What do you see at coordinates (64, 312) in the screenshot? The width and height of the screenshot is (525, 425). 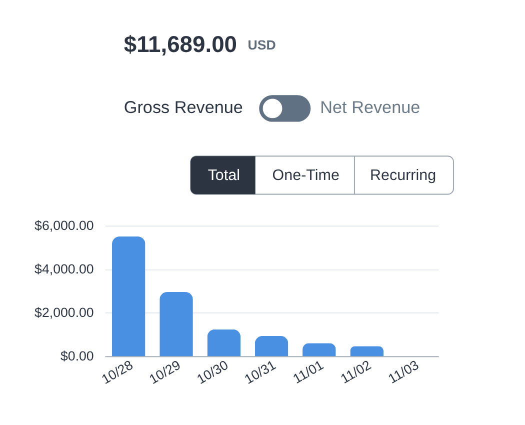 I see `y-tick-label: $2,000.00` at bounding box center [64, 312].